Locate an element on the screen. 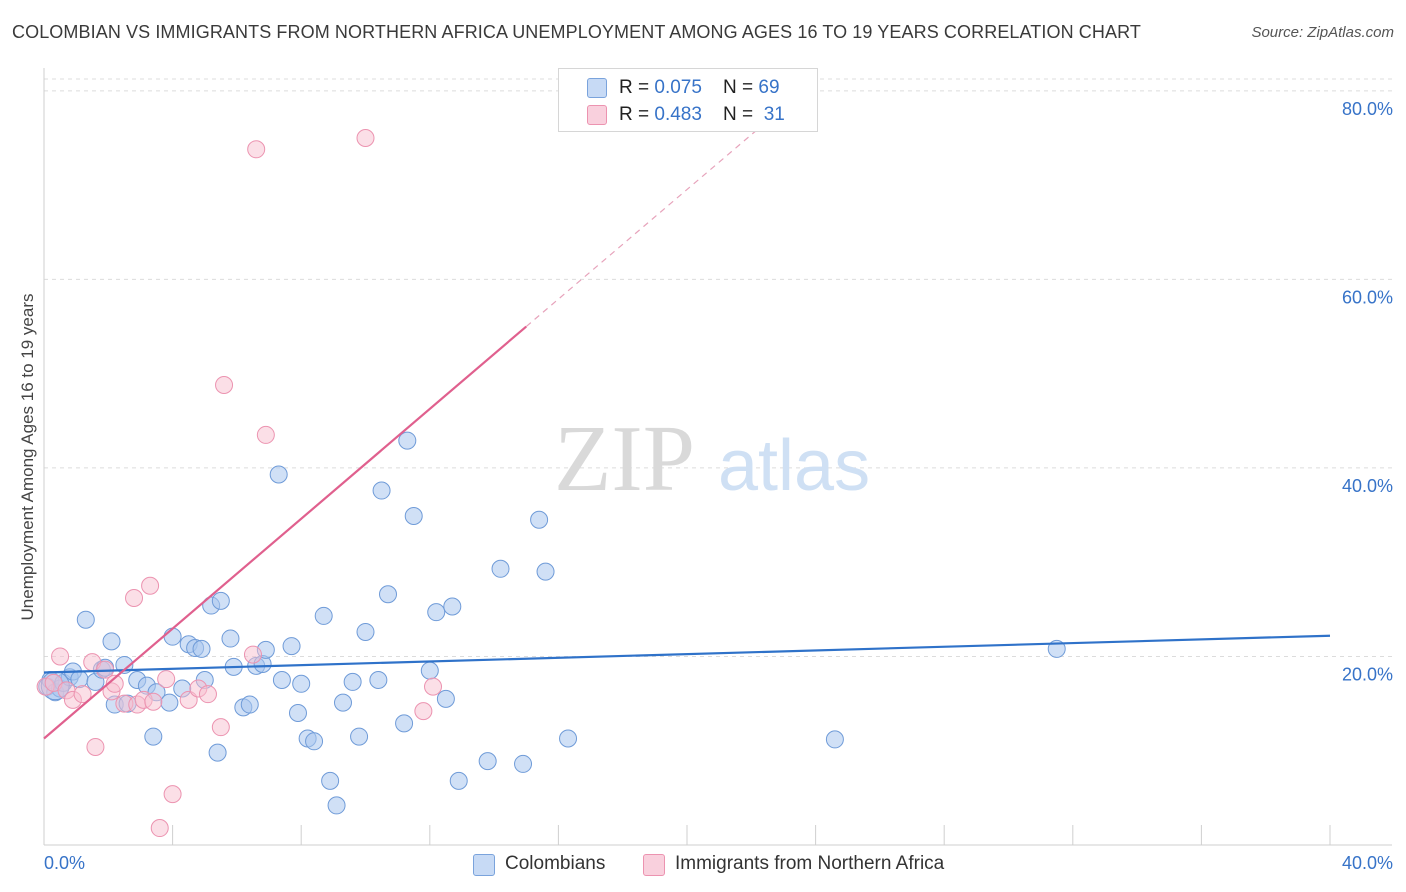 The width and height of the screenshot is (1406, 892). legend-swatch-blue is located at coordinates (597, 88).